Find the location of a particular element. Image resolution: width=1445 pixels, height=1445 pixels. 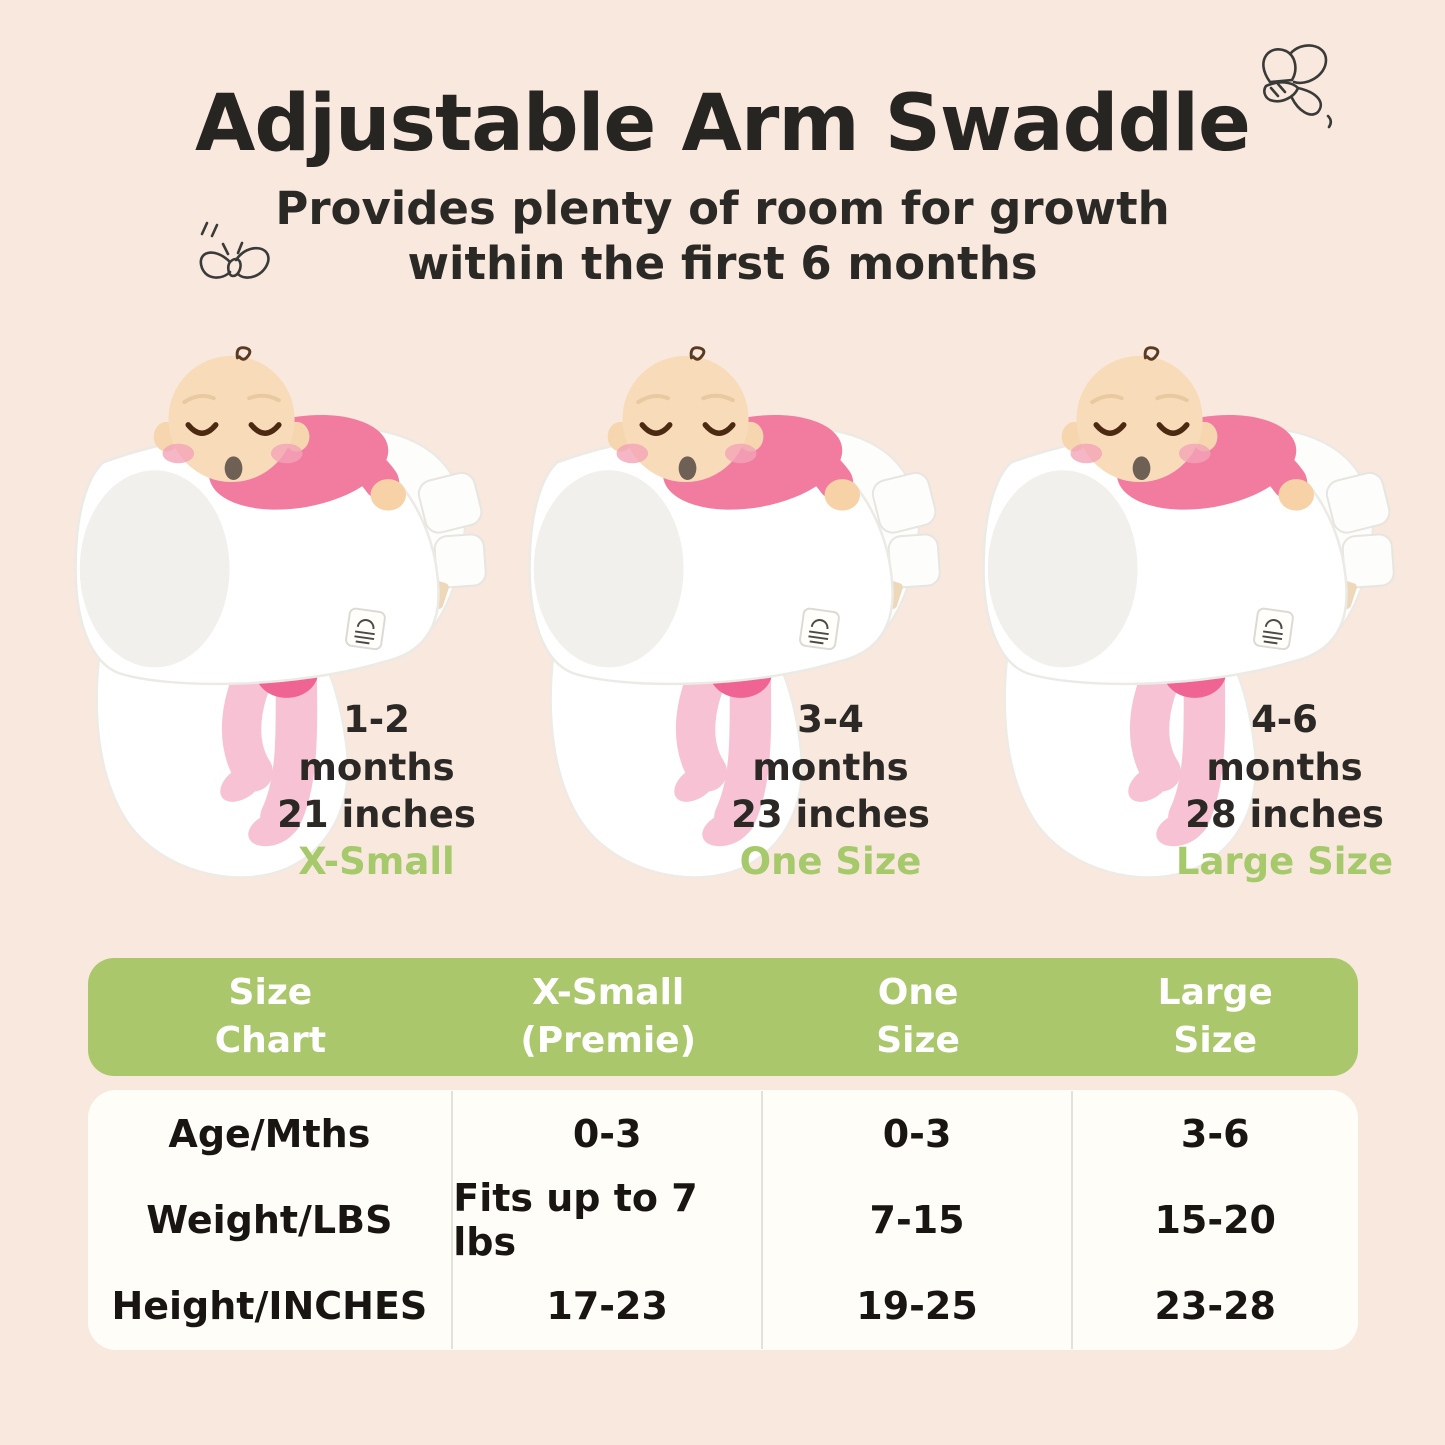

table-header-cell: X-Small (Premie) is located at coordinates (608, 1016).